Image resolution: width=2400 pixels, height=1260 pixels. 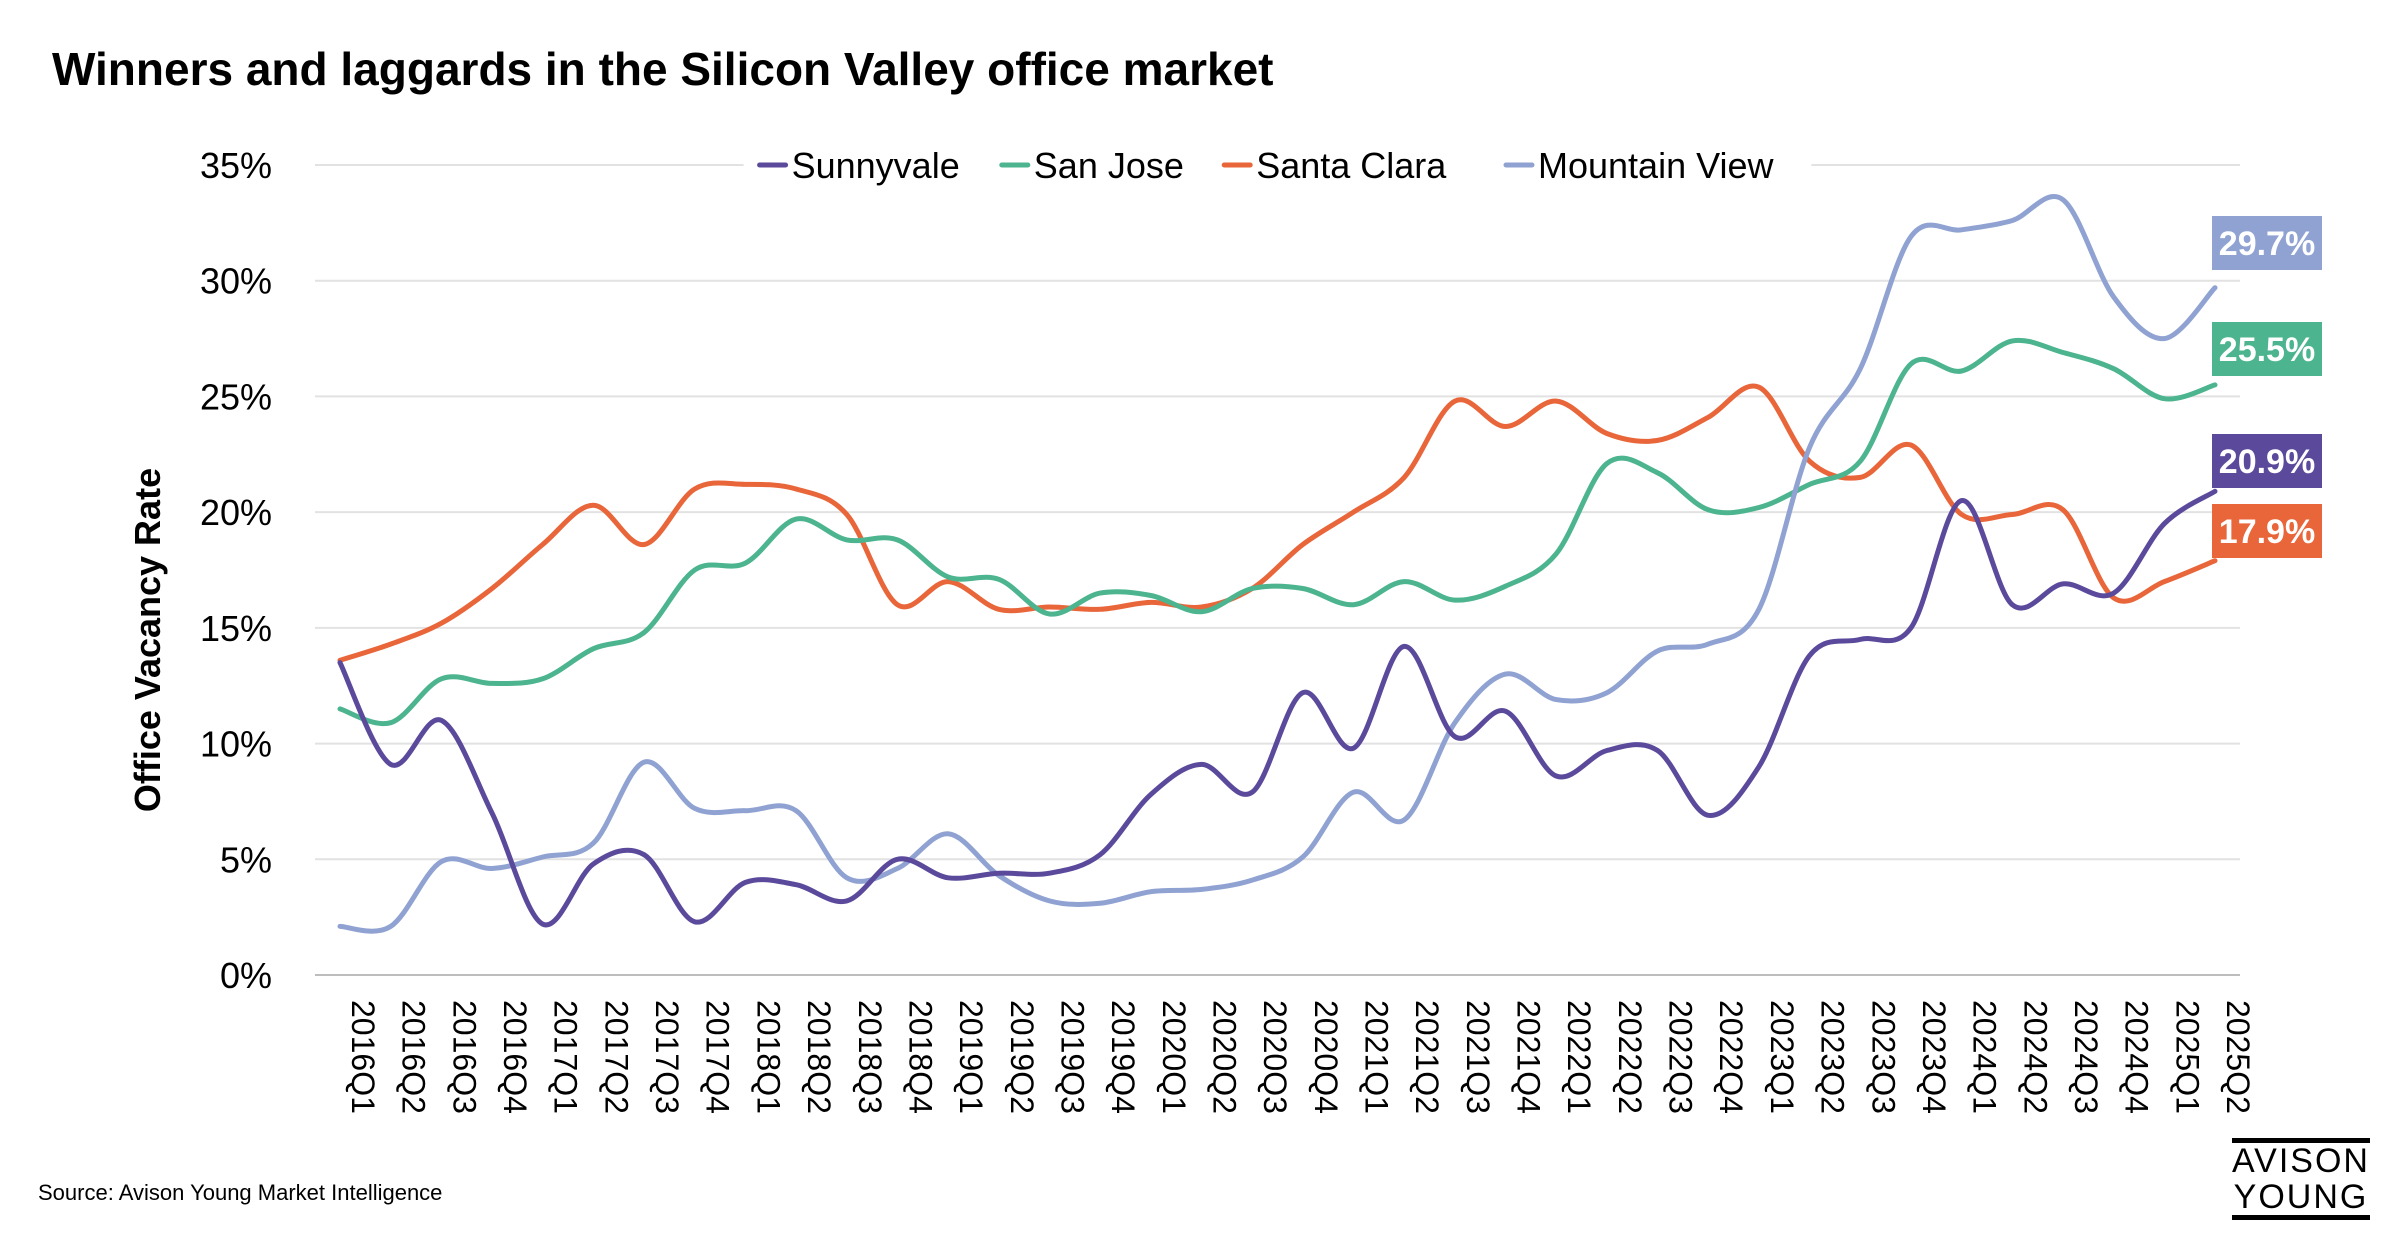 What do you see at coordinates (1731, 1057) in the screenshot?
I see `x-tick-label: 2022Q4` at bounding box center [1731, 1057].